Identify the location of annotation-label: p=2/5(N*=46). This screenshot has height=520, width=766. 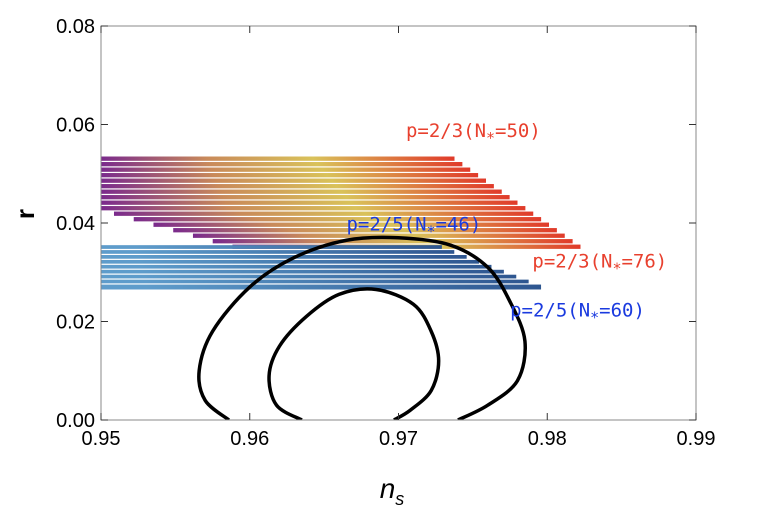
(413, 226).